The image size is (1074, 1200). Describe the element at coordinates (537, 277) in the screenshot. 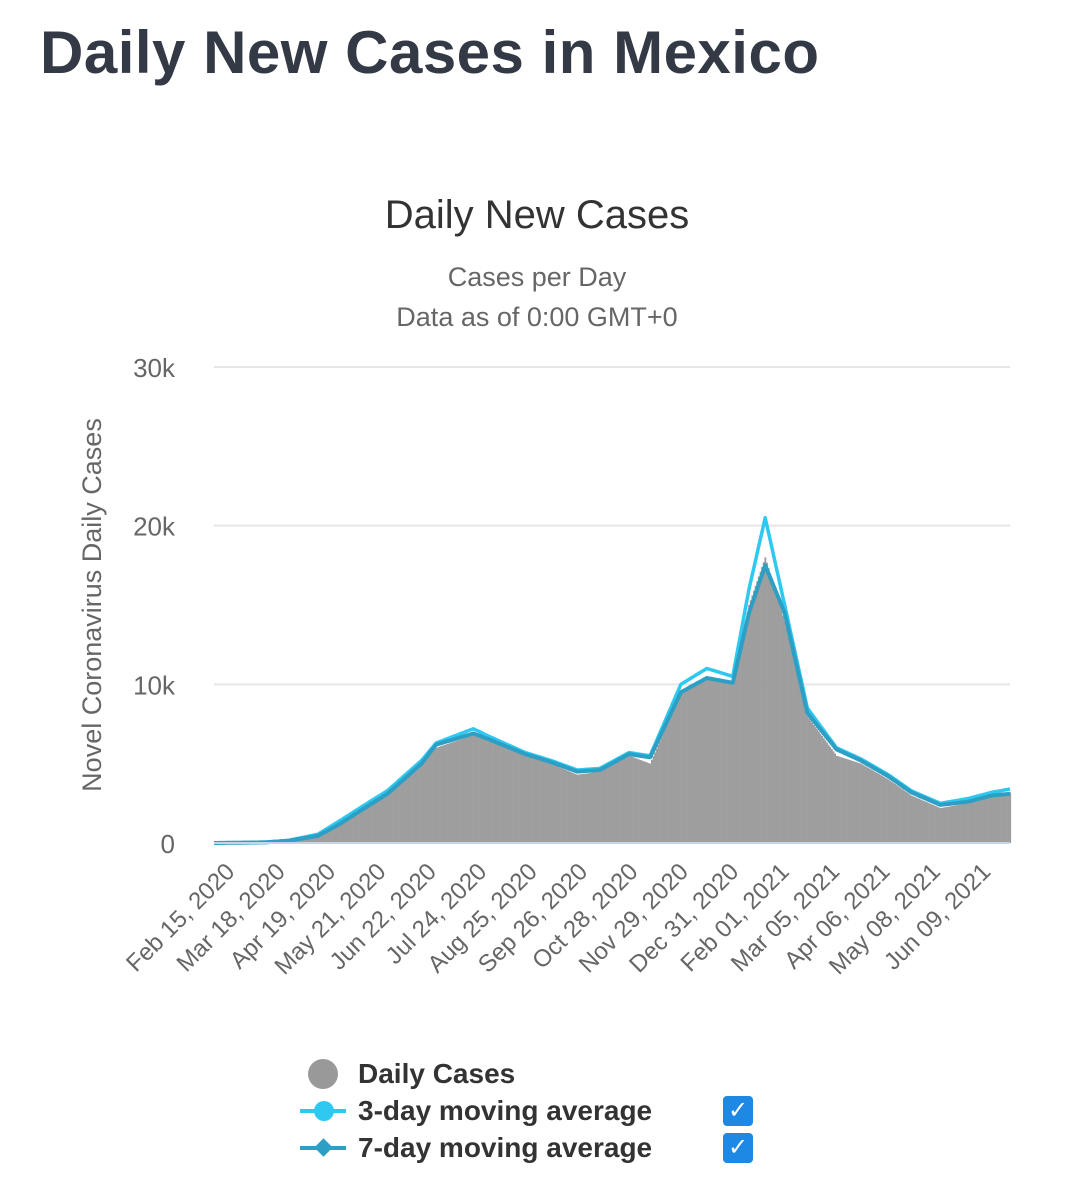

I see `chart-subtitle-units: Cases per Day` at that location.